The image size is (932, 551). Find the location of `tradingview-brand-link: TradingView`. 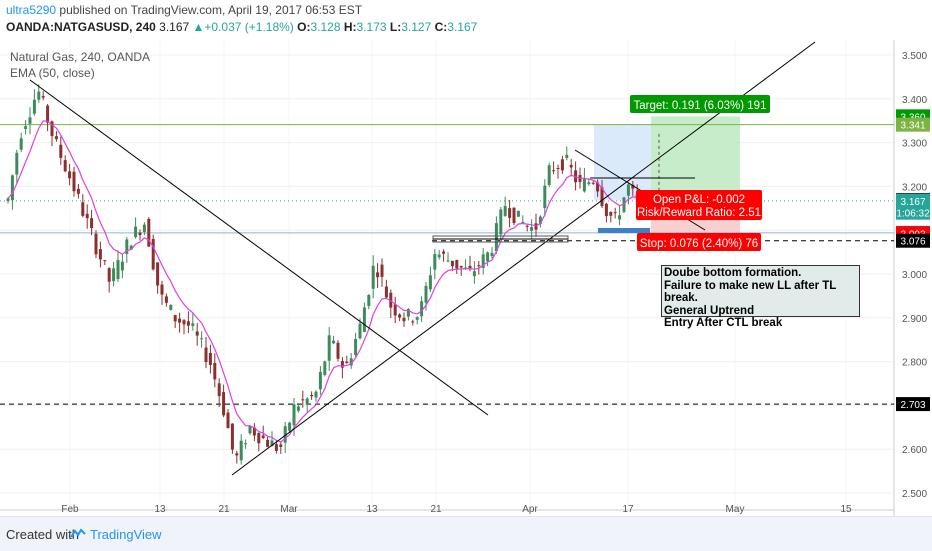

tradingview-brand-link: TradingView is located at coordinates (126, 534).